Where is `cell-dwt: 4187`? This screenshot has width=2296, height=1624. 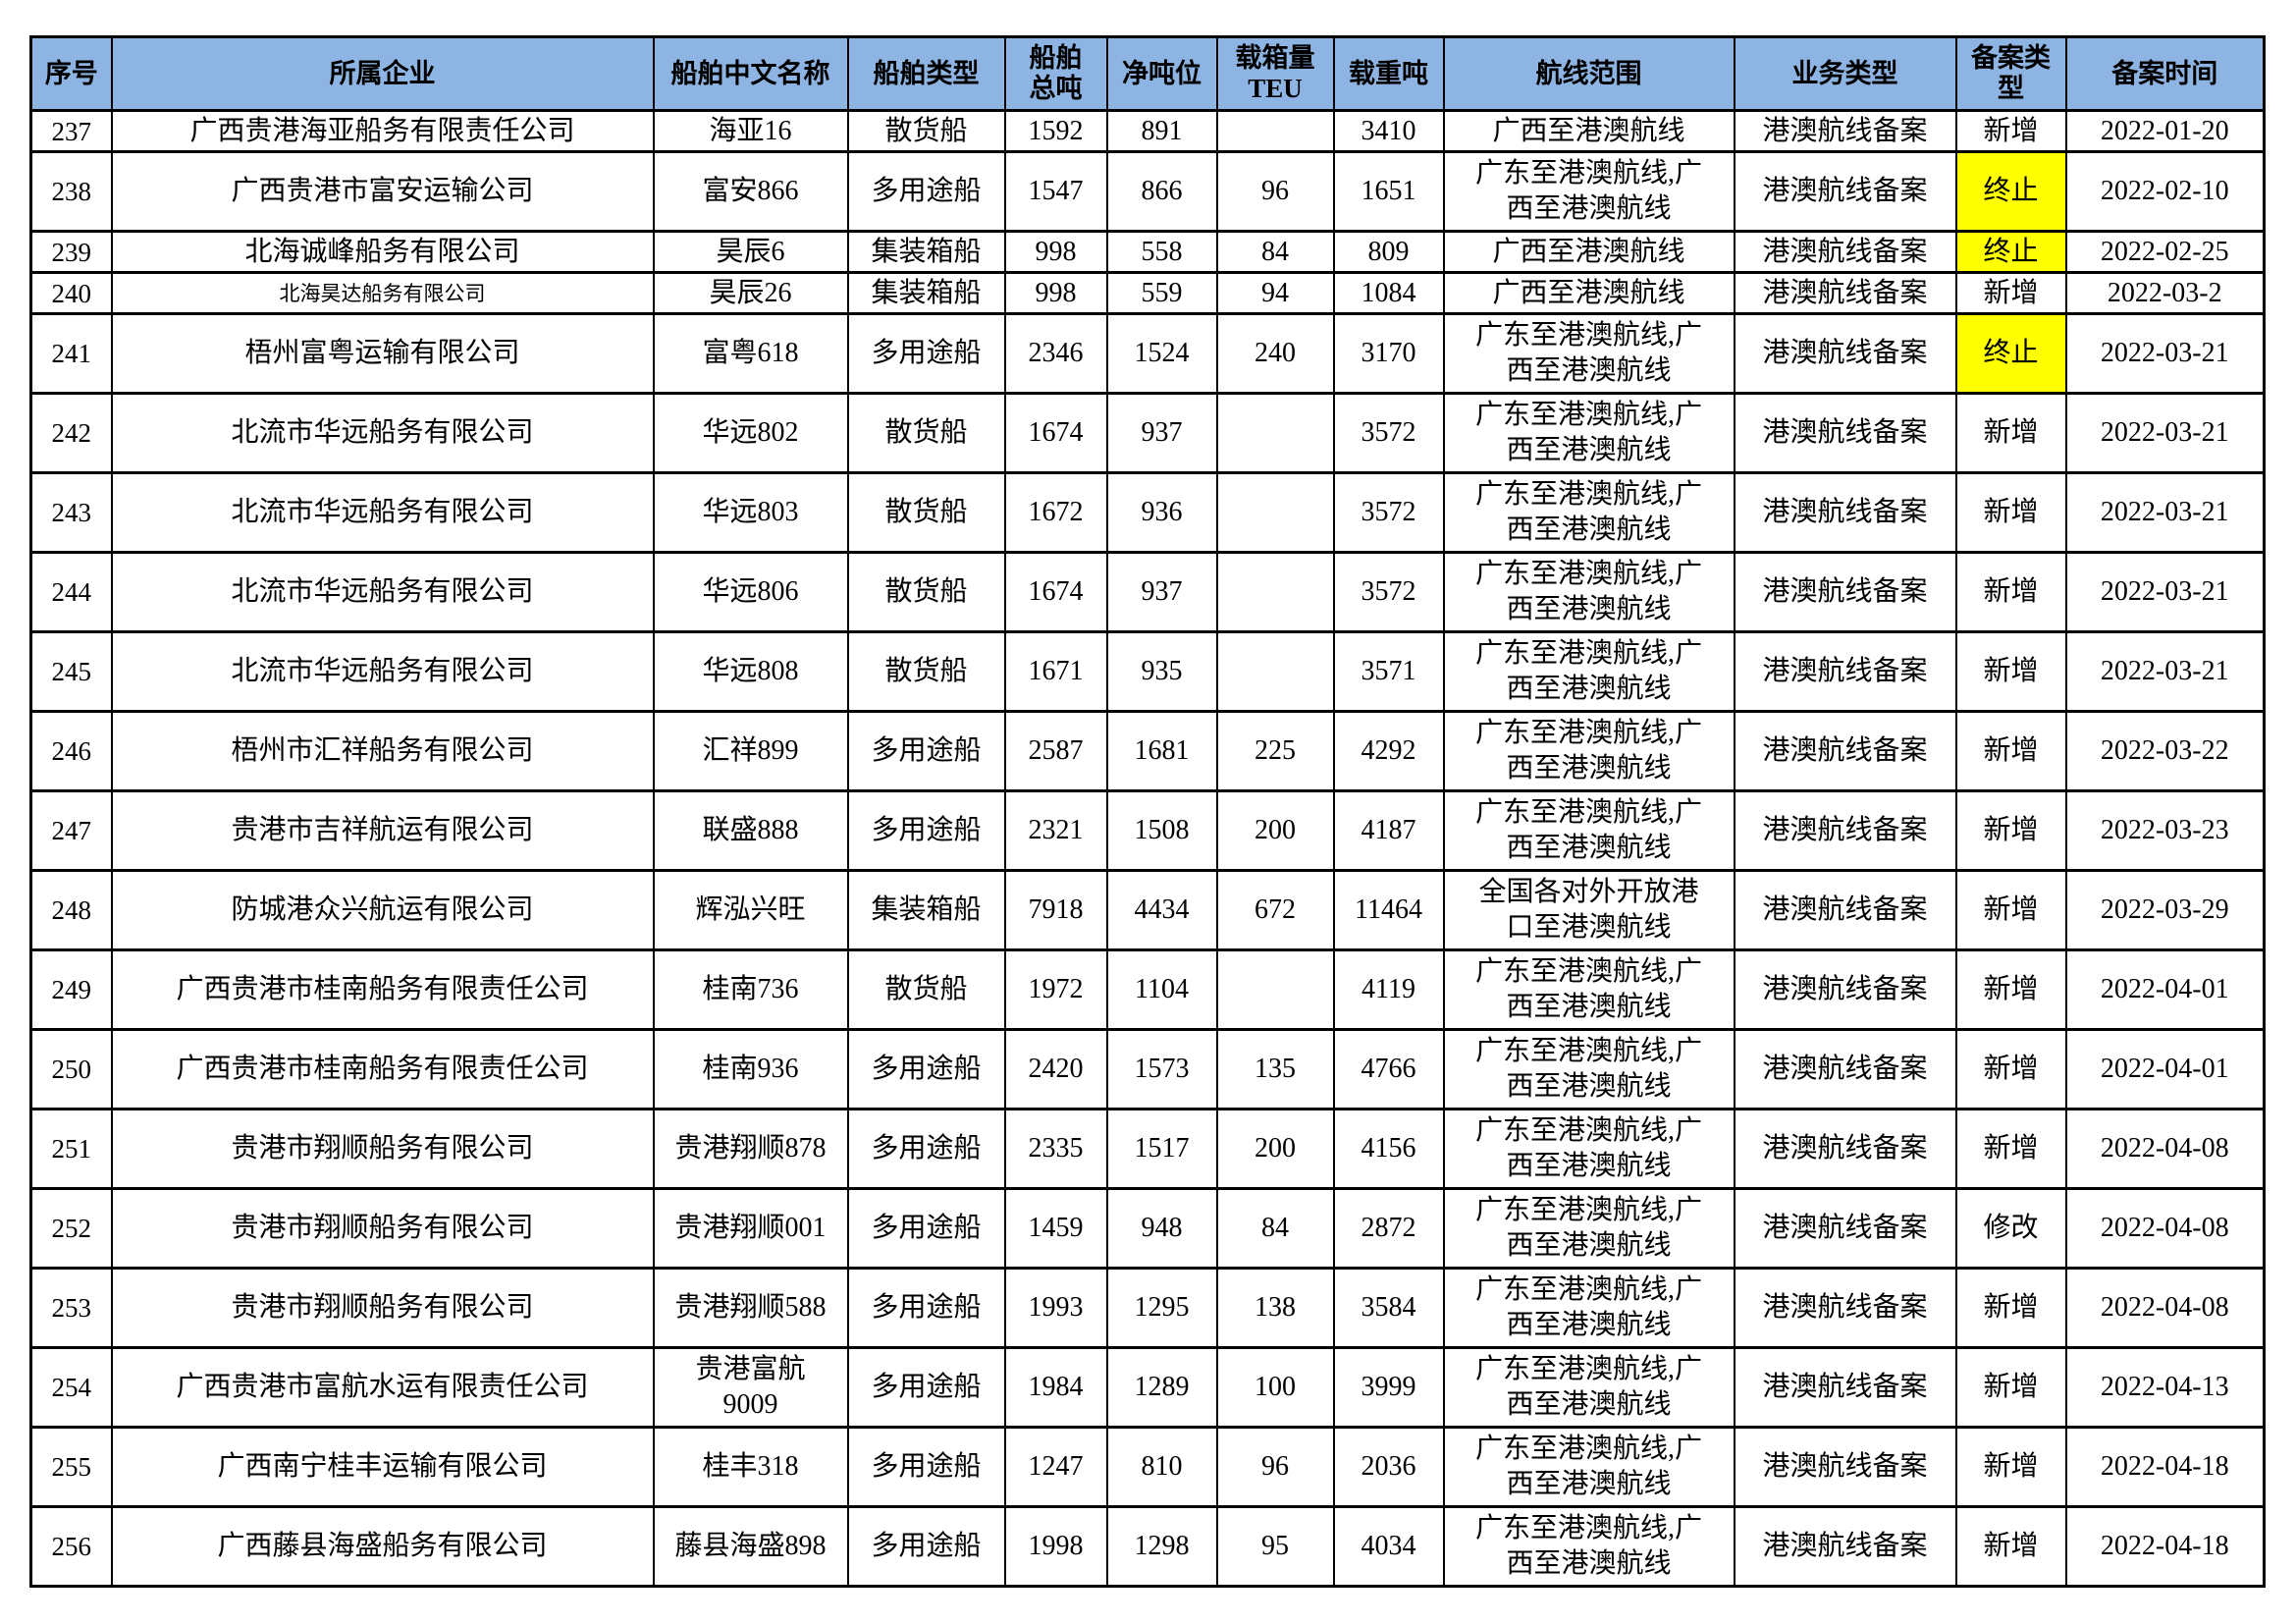 cell-dwt: 4187 is located at coordinates (1388, 830).